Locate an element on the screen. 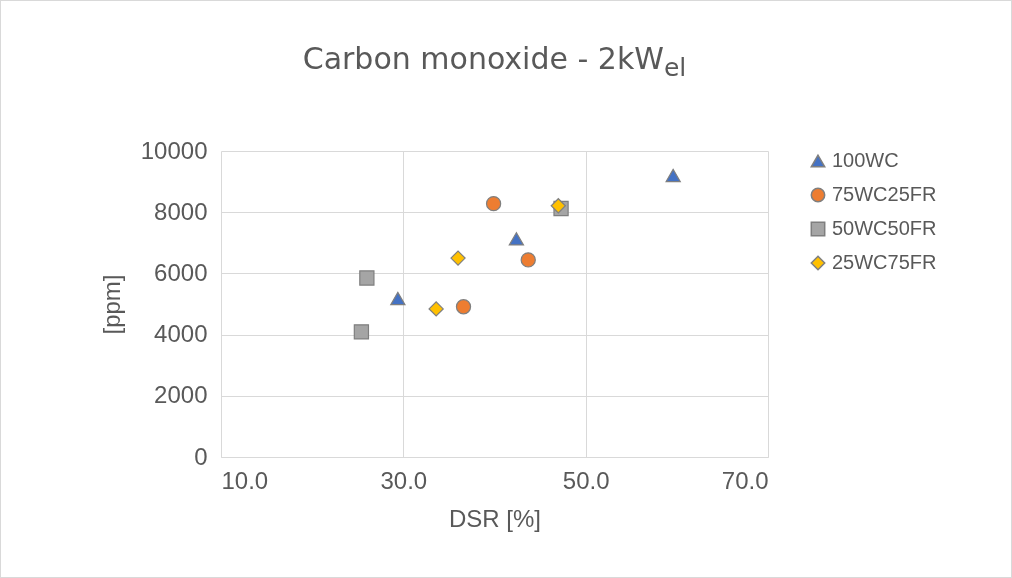 The image size is (1012, 578). chart-title: Carbon monoxide - 2kW$_{el}$ is located at coordinates (494, 61).